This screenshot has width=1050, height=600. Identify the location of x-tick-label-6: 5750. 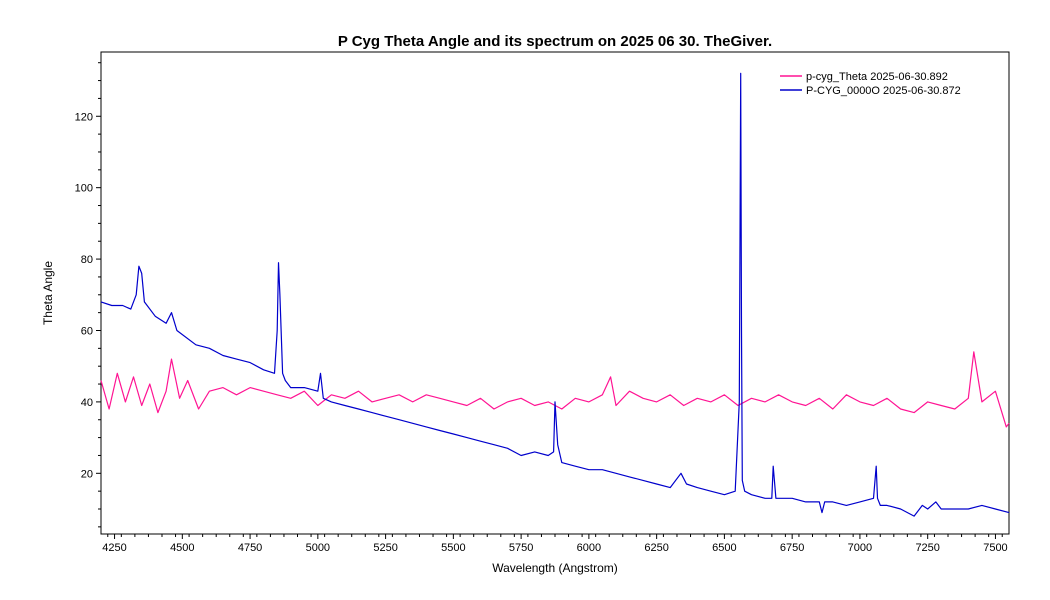
(521, 548).